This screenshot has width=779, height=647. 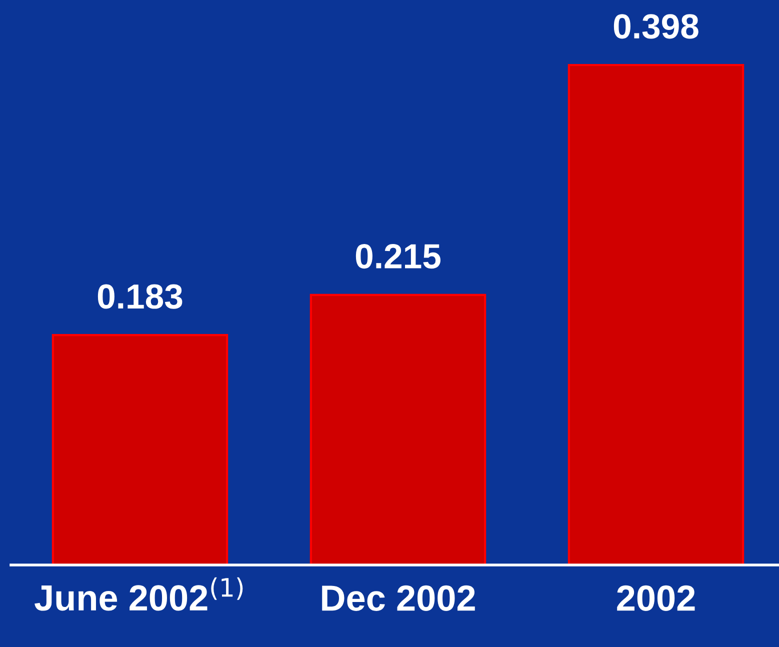 What do you see at coordinates (398, 256) in the screenshot?
I see `data-label: 0.215` at bounding box center [398, 256].